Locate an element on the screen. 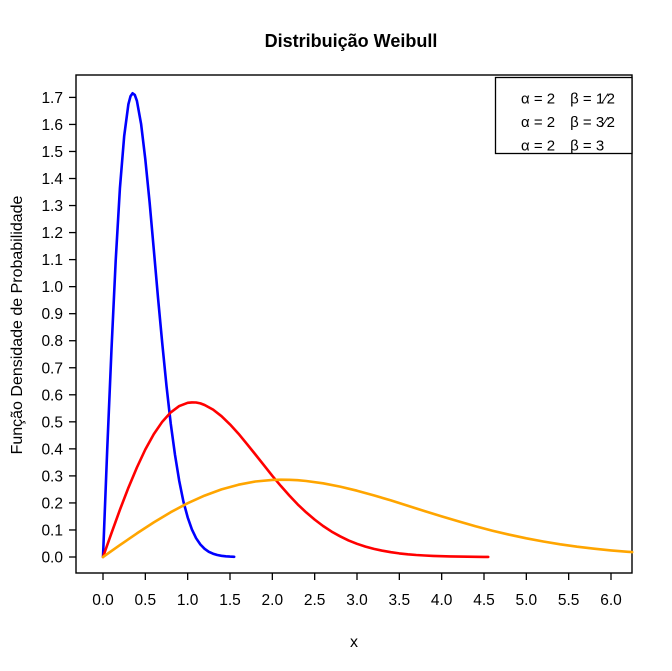 The width and height of the screenshot is (672, 671). y-tick-label: 1.6 is located at coordinates (52, 125).